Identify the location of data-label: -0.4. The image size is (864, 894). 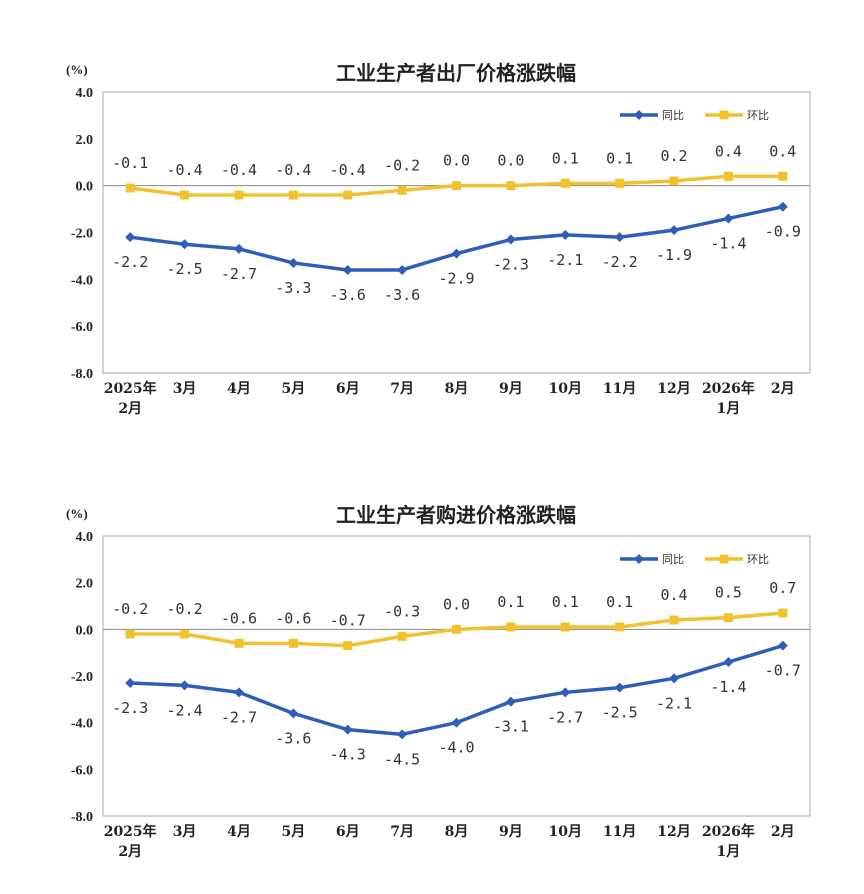
(293, 170).